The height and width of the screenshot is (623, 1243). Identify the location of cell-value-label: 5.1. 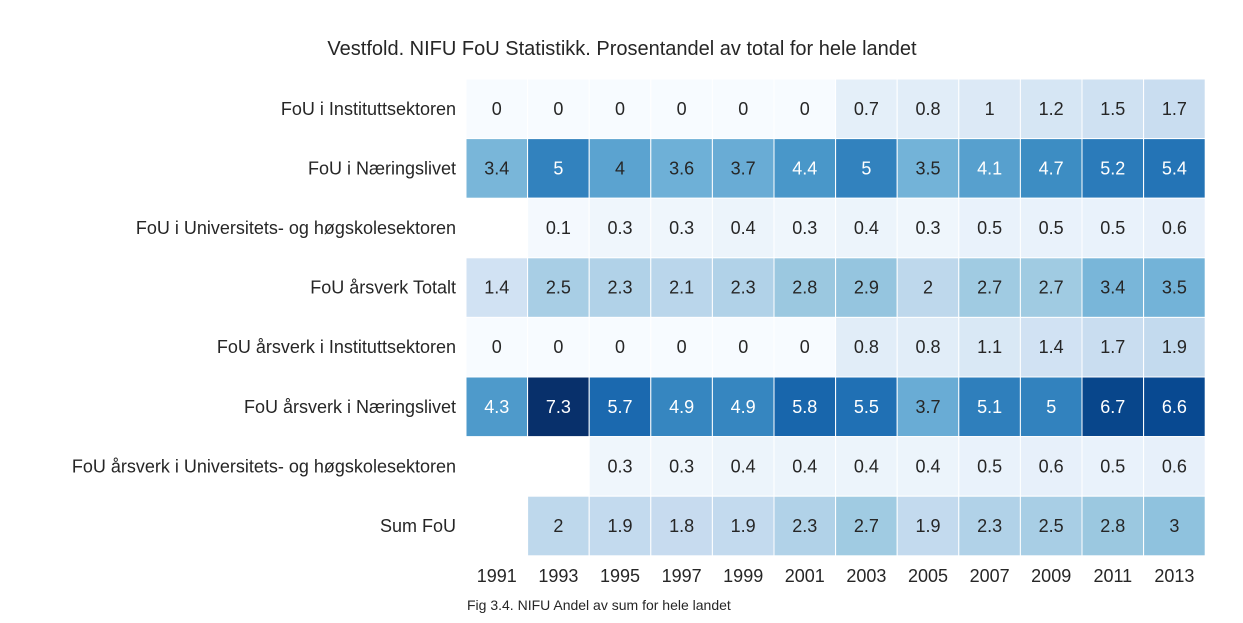
(989, 407).